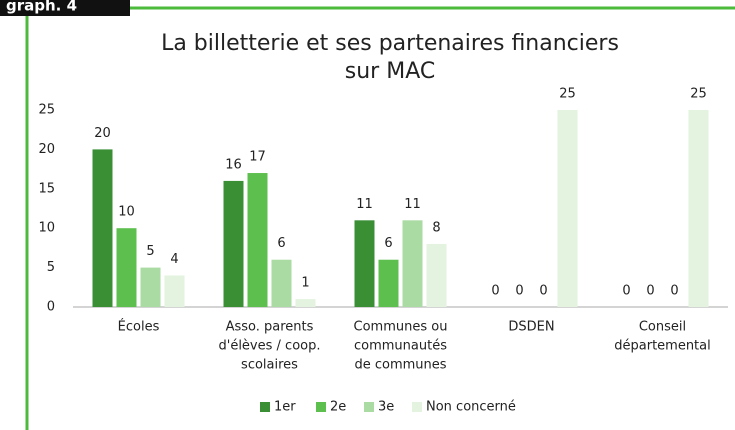  What do you see at coordinates (46, 110) in the screenshot?
I see `y-tick-label: 25` at bounding box center [46, 110].